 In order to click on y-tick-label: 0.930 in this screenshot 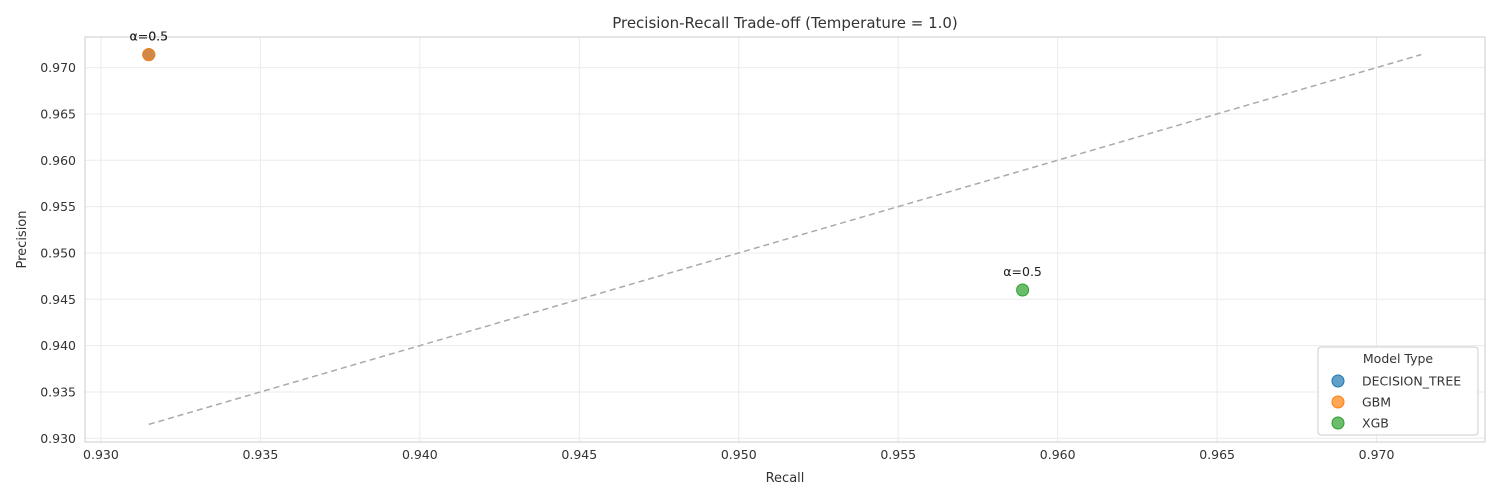, I will do `click(58, 438)`.